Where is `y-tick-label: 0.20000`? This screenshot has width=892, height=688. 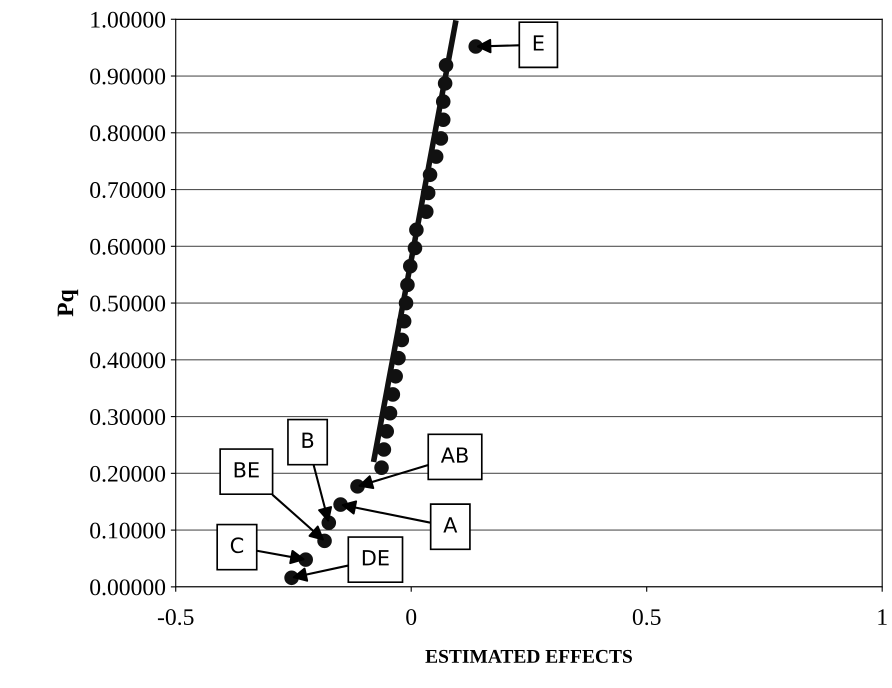
y-tick-label: 0.20000 is located at coordinates (128, 474).